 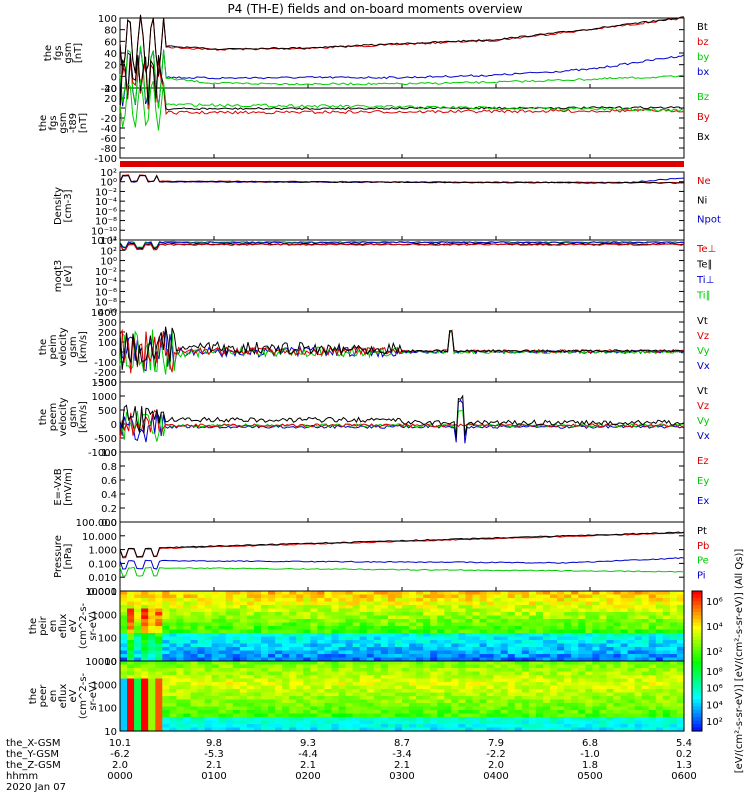 I want to click on x-tick-label-the_X-GSM: 9.8, so click(x=214, y=743).